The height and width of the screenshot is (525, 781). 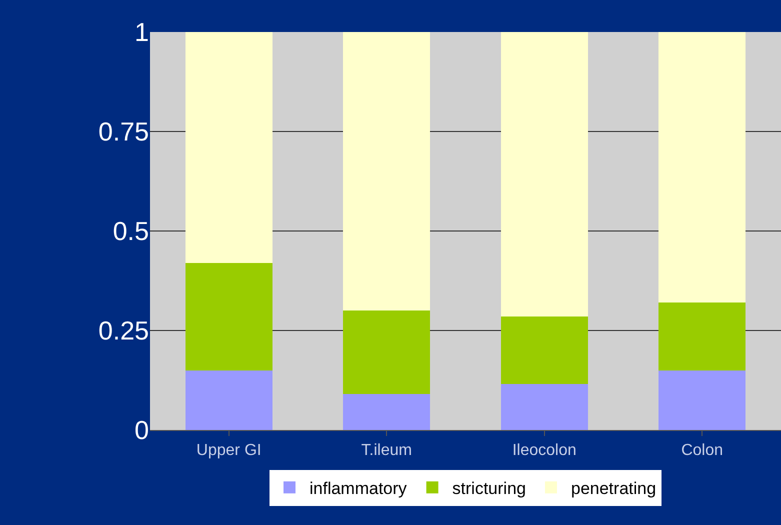 What do you see at coordinates (702, 451) in the screenshot?
I see `x-tick-label: Colon` at bounding box center [702, 451].